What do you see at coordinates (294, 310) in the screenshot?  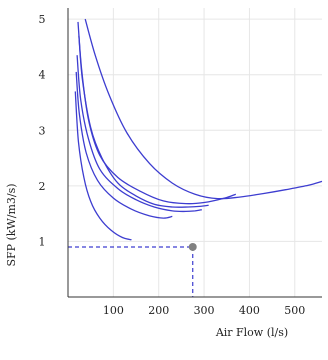 I see `x-tick-label: 500` at bounding box center [294, 310].